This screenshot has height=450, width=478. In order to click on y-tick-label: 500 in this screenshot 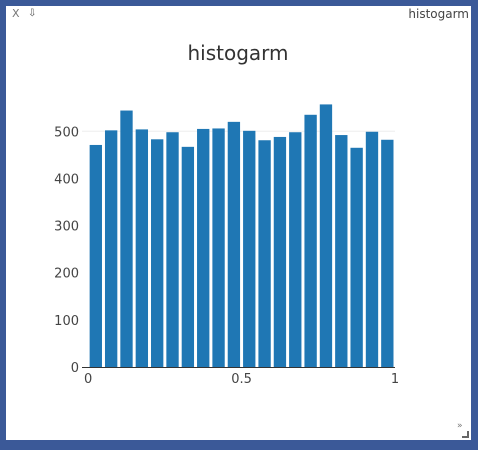, I will do `click(66, 132)`.